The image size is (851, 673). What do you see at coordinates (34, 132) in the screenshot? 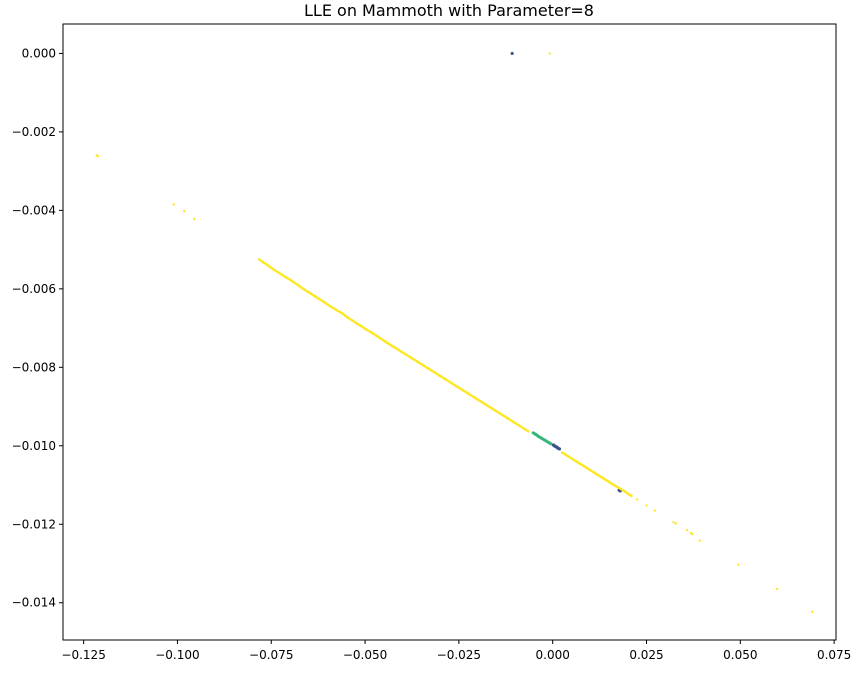
I see `y-tick-label: −0.002` at bounding box center [34, 132].